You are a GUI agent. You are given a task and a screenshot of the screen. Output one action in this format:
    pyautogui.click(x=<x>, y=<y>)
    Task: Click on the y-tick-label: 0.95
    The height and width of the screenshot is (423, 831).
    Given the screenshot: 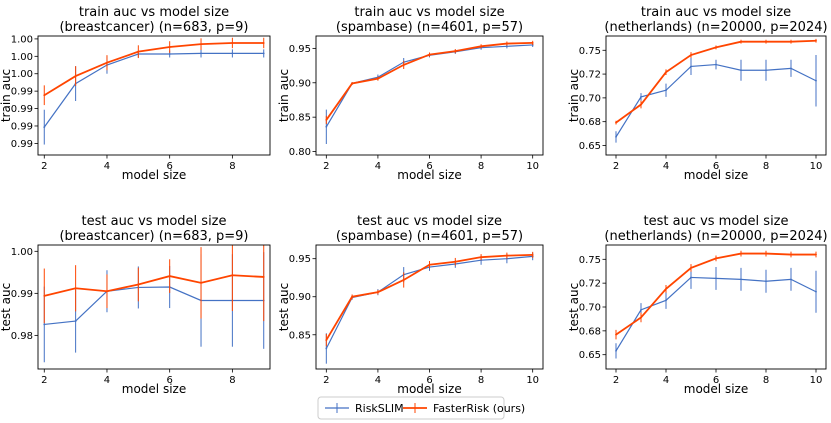 What is the action you would take?
    pyautogui.click(x=300, y=49)
    